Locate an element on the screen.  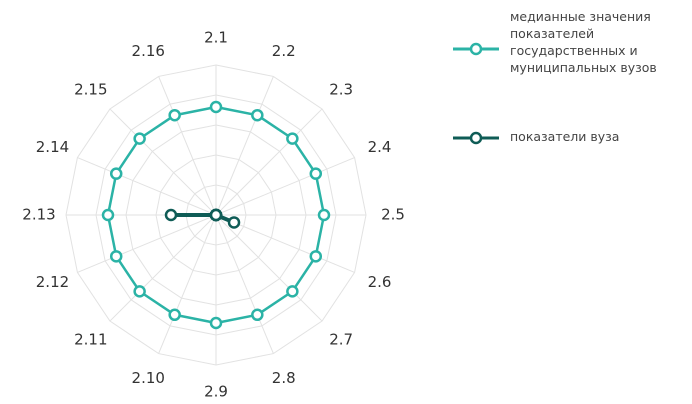
legend-label: показатели вуза is located at coordinates (565, 136).